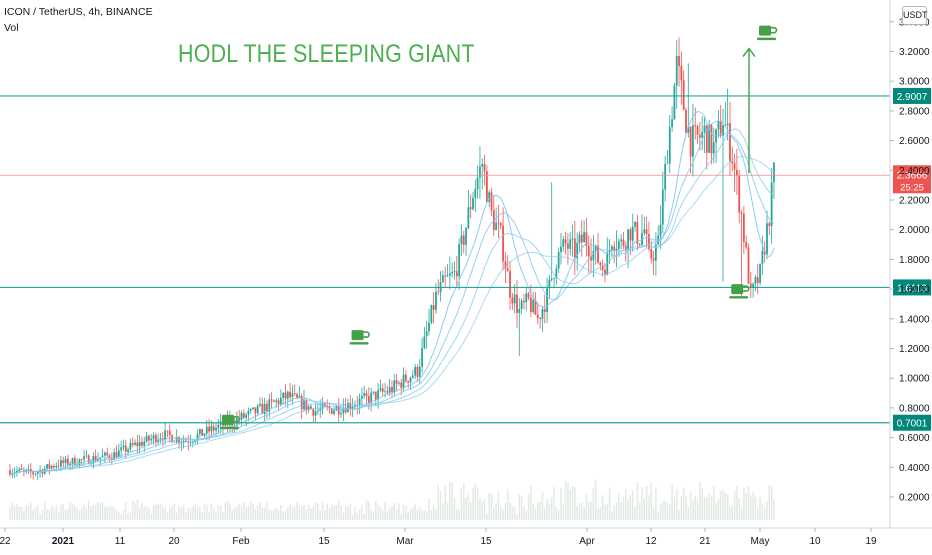 The width and height of the screenshot is (932, 555). What do you see at coordinates (915, 15) in the screenshot?
I see `currency-button: USDT` at bounding box center [915, 15].